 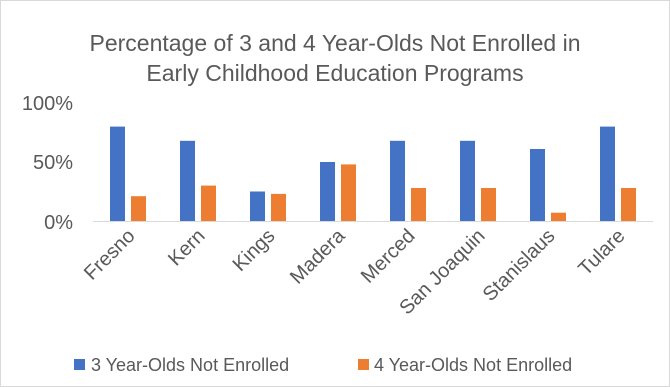 What do you see at coordinates (278, 207) in the screenshot?
I see `bar-kings-4-year` at bounding box center [278, 207].